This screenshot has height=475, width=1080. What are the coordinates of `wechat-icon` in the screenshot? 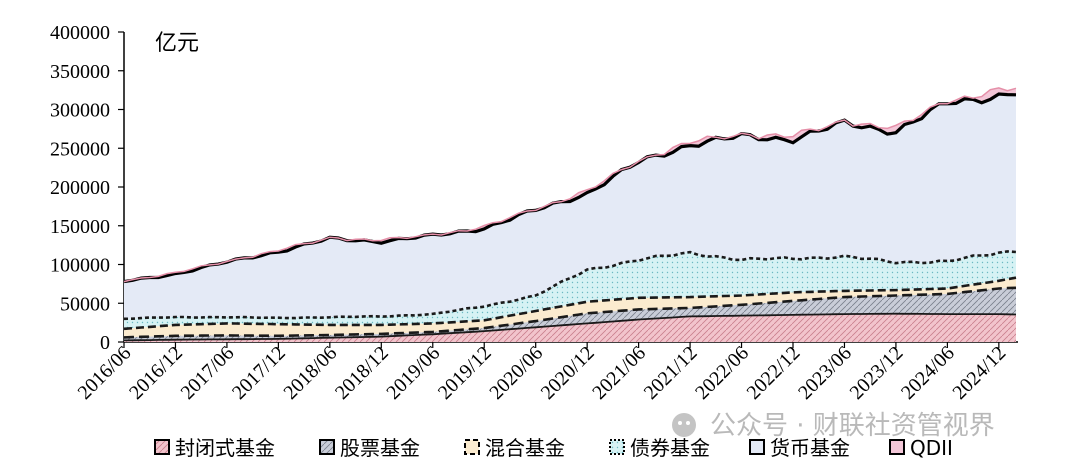 It's located at (684, 425).